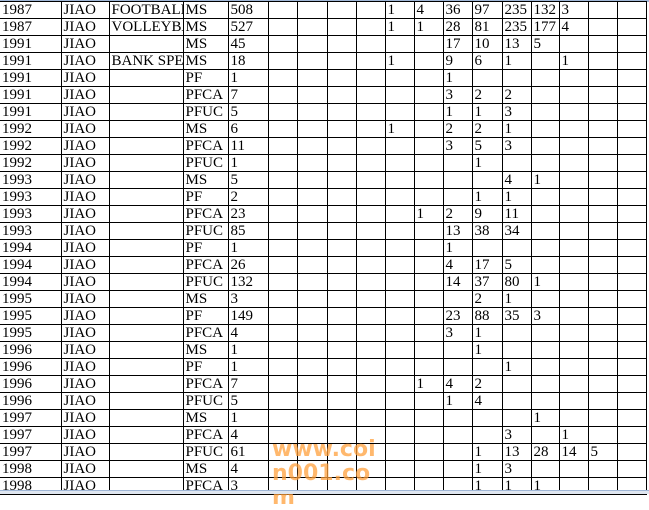 This screenshot has width=649, height=510. I want to click on cell-count: 97, so click(487, 10).